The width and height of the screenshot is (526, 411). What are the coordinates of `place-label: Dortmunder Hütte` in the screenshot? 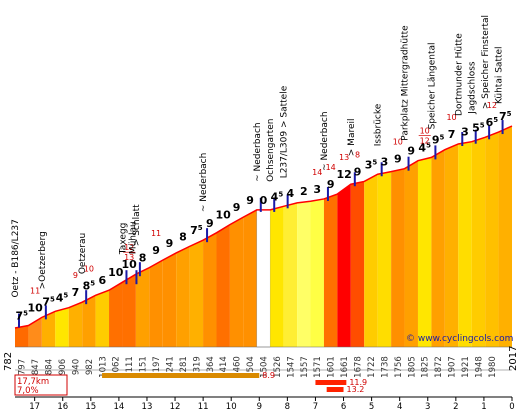 It's located at (459, 74).